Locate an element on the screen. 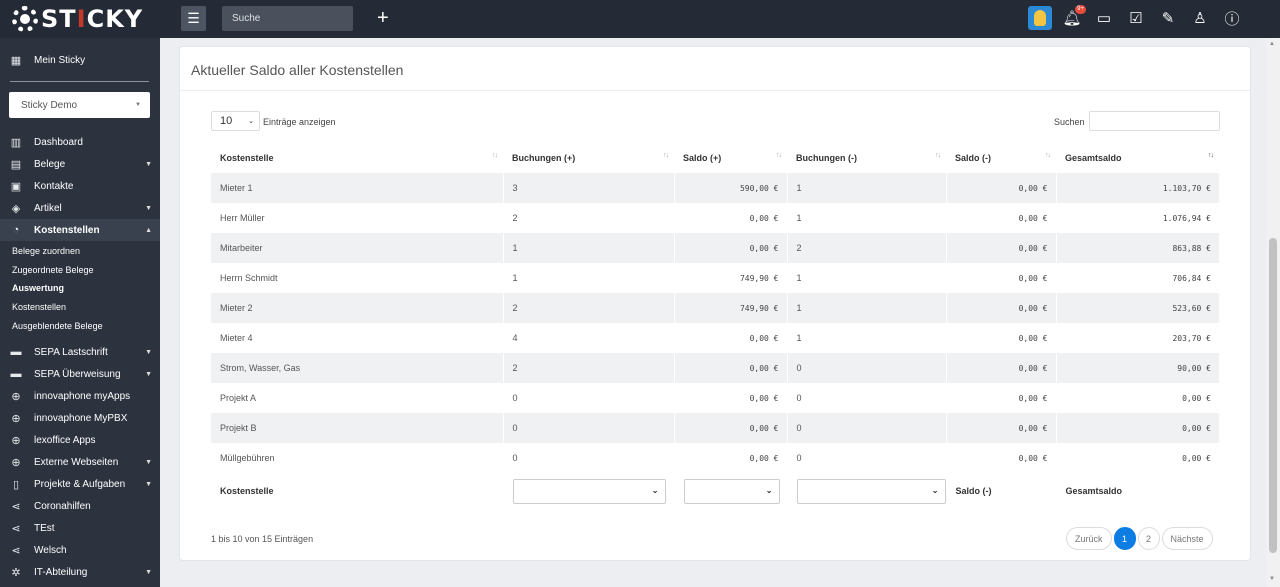  table-cell: 590,00 € is located at coordinates (730, 188).